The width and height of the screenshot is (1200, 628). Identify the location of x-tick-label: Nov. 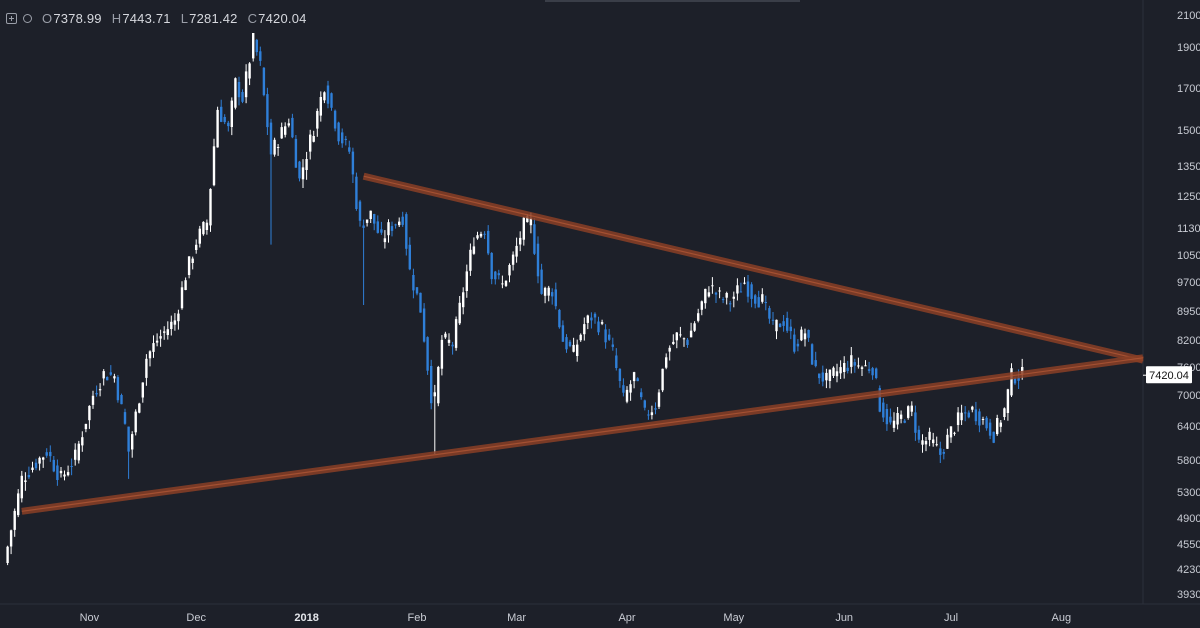
(90, 618).